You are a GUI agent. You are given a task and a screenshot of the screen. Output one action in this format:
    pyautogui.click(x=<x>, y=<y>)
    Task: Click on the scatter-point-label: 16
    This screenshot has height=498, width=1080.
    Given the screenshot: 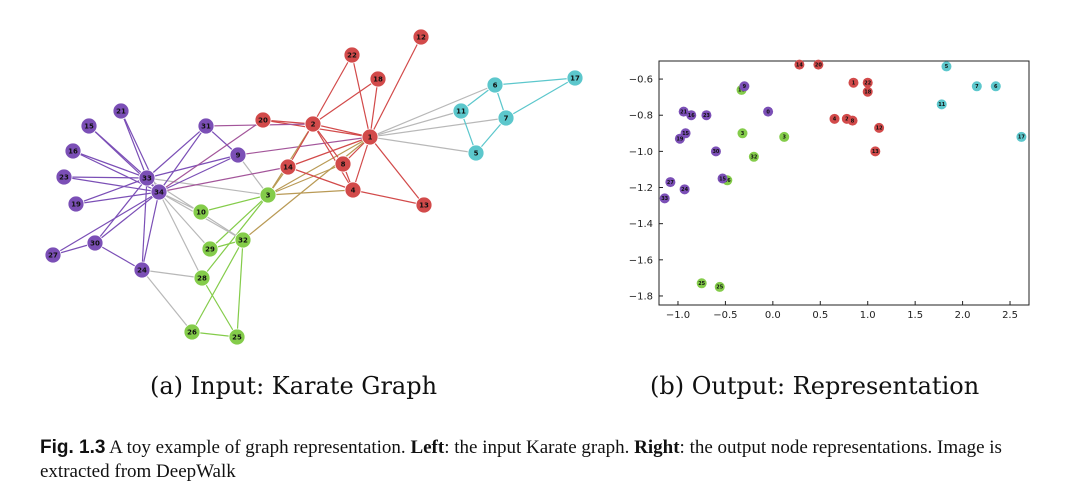 What is the action you would take?
    pyautogui.click(x=691, y=116)
    